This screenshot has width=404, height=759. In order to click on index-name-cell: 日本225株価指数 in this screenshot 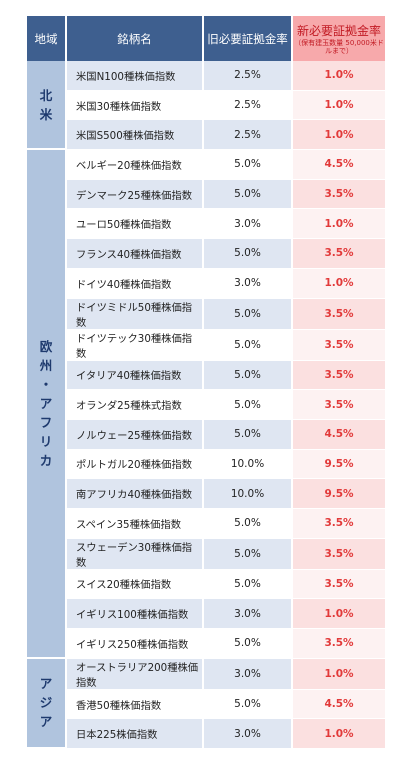, I will do `click(135, 734)`.